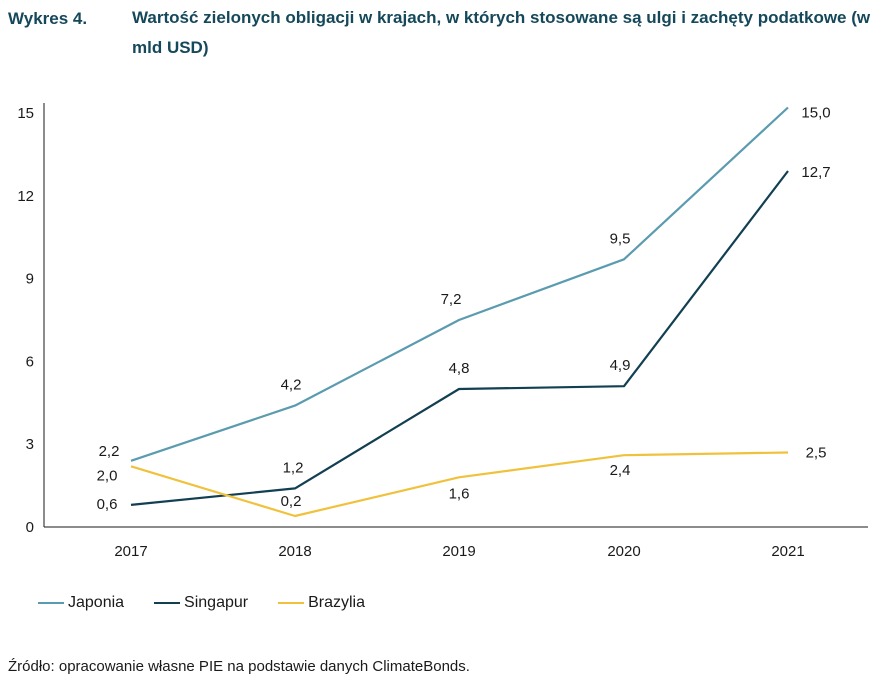 Image resolution: width=892 pixels, height=682 pixels. What do you see at coordinates (109, 451) in the screenshot?
I see `data-label-japonia: 2,2` at bounding box center [109, 451].